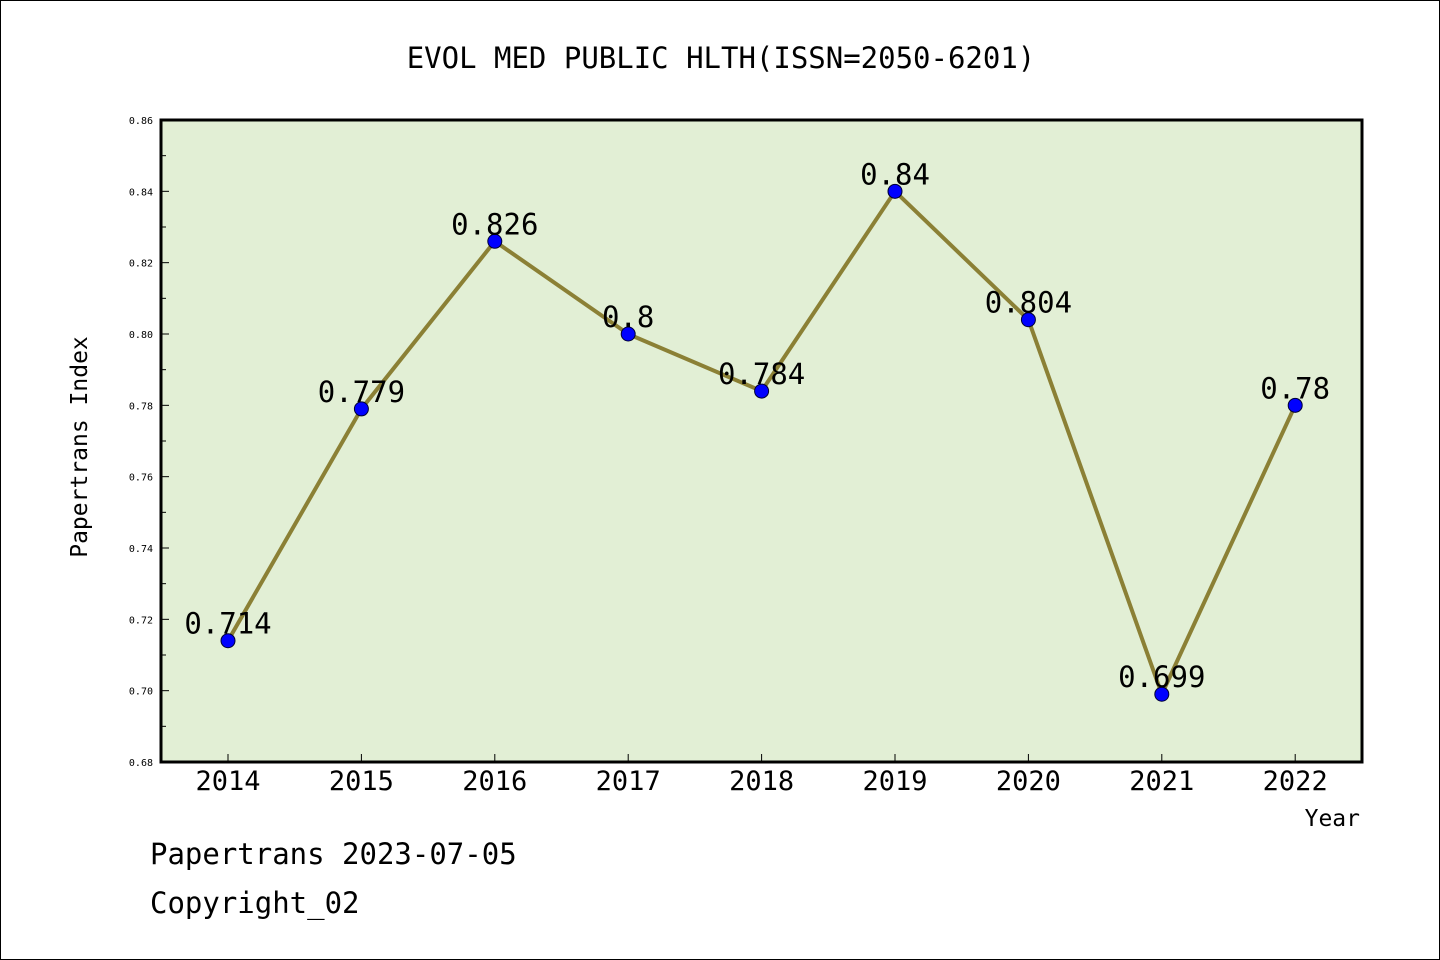 Image resolution: width=1440 pixels, height=960 pixels. What do you see at coordinates (361, 781) in the screenshot?
I see `x-tick-label: 2015` at bounding box center [361, 781].